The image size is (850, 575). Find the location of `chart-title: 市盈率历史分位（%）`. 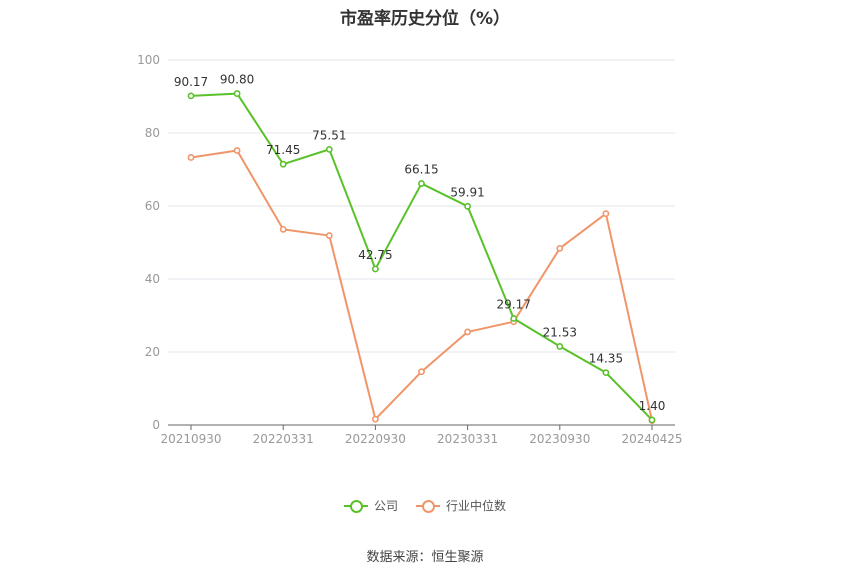

chart-title: 市盈率历史分位（%） is located at coordinates (425, 19).